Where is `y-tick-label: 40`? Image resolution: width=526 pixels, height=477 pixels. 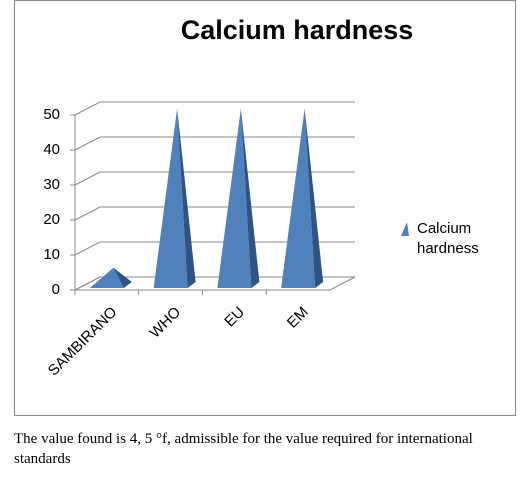
y-tick-label: 40 is located at coordinates (51, 149).